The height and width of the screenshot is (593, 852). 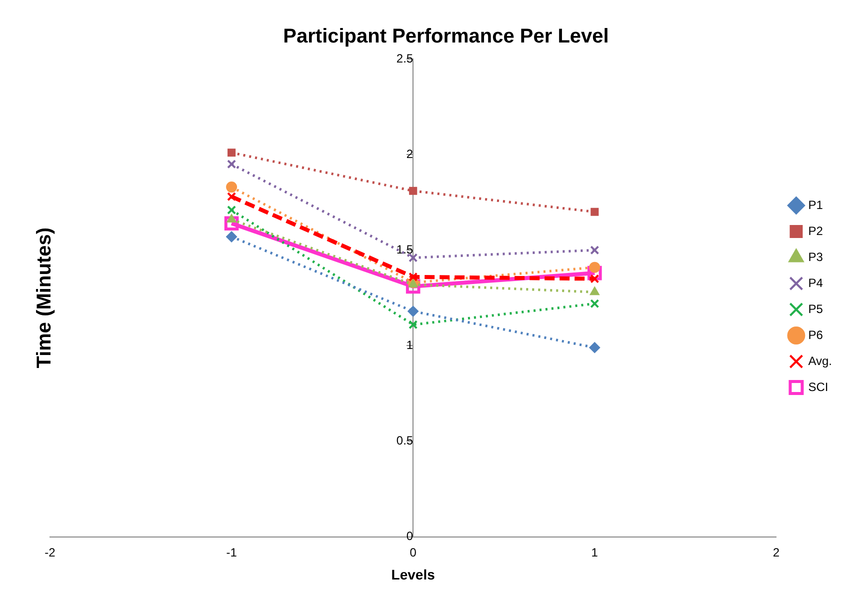 What do you see at coordinates (232, 552) in the screenshot?
I see `x-tick-label: -1` at bounding box center [232, 552].